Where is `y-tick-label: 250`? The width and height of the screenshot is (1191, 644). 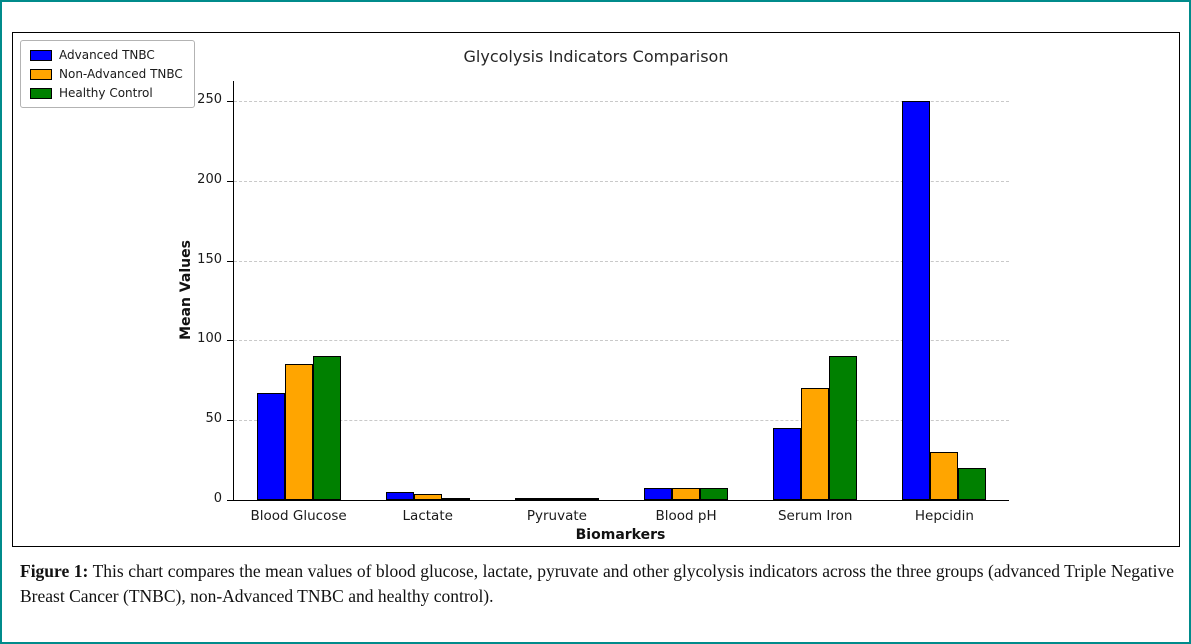
y-tick-label: 250 is located at coordinates (209, 99).